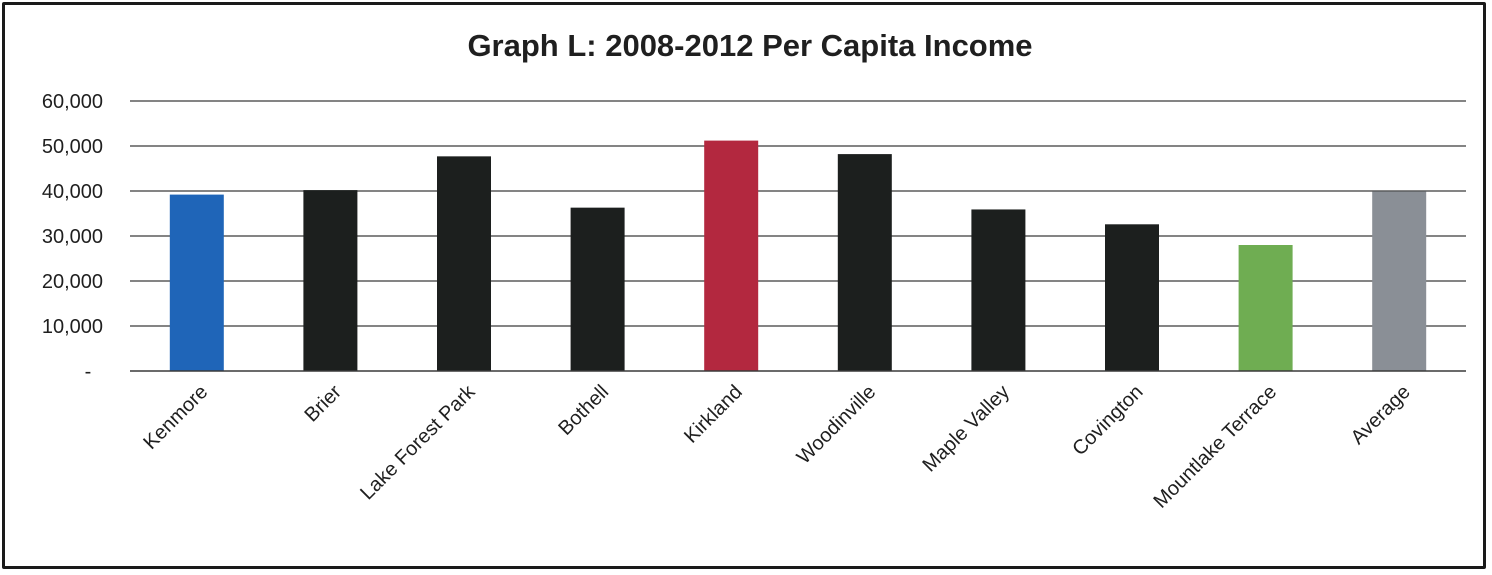  I want to click on x-tick-label: Kirkland, so click(713, 414).